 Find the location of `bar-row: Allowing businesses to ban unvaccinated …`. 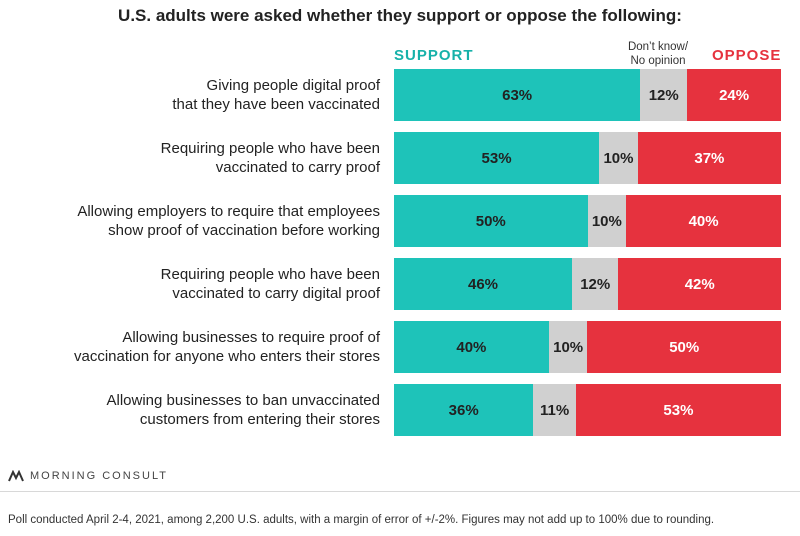

bar-row: Allowing businesses to ban unvaccinated … is located at coordinates (400, 410).